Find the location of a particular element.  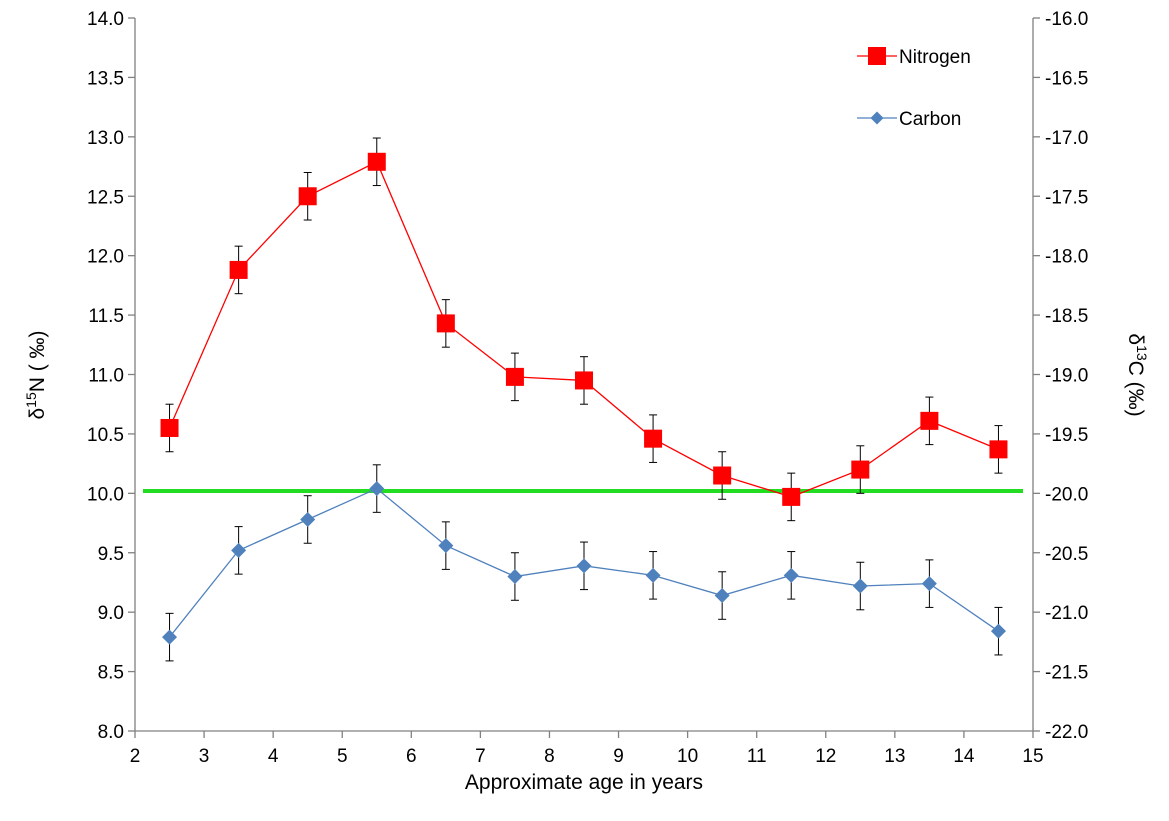

x-tick-label: 3 is located at coordinates (204, 756).